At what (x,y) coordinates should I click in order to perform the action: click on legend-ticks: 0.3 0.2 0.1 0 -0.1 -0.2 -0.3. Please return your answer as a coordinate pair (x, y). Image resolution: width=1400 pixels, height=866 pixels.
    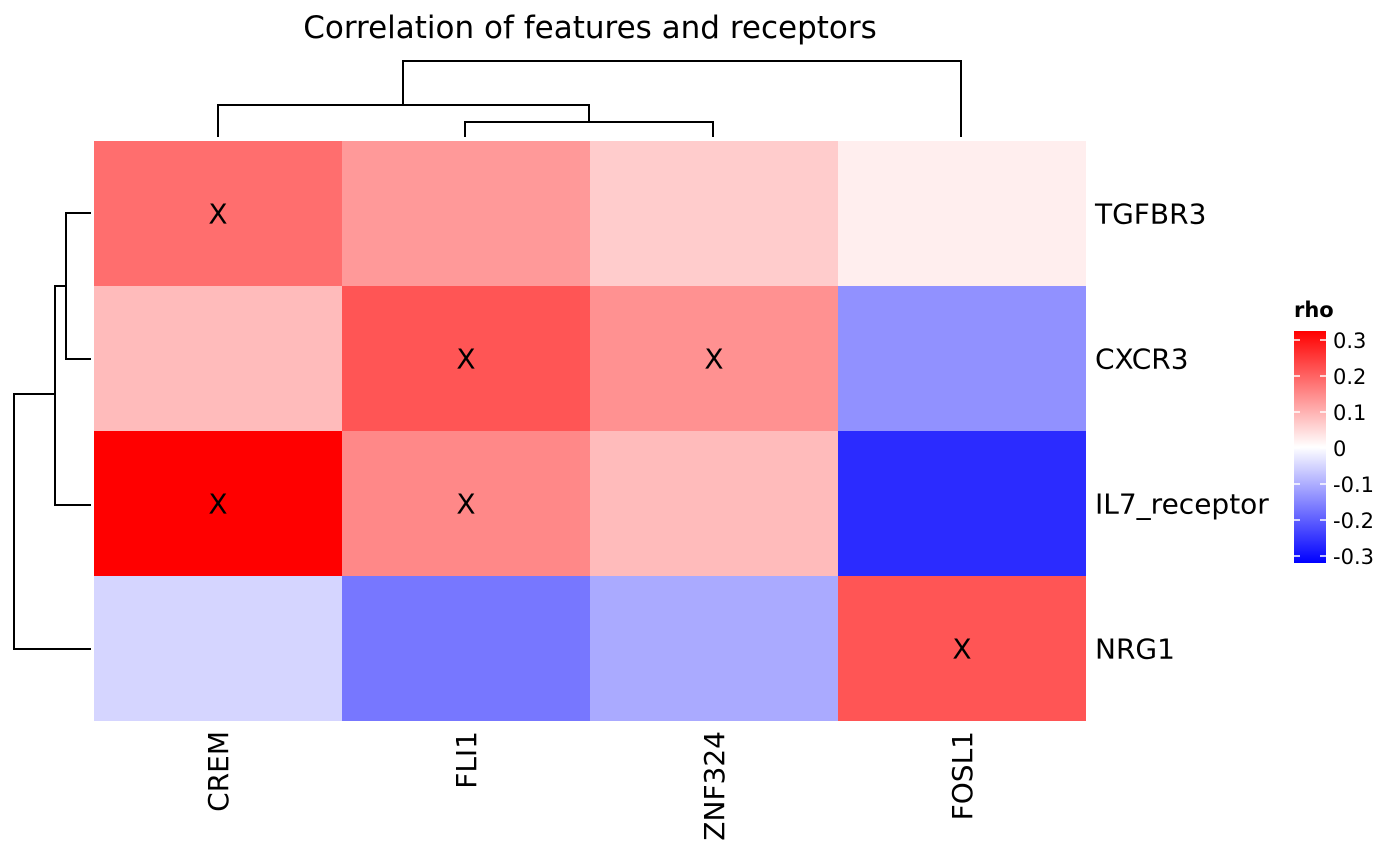
    Looking at the image, I should click on (1334, 449).